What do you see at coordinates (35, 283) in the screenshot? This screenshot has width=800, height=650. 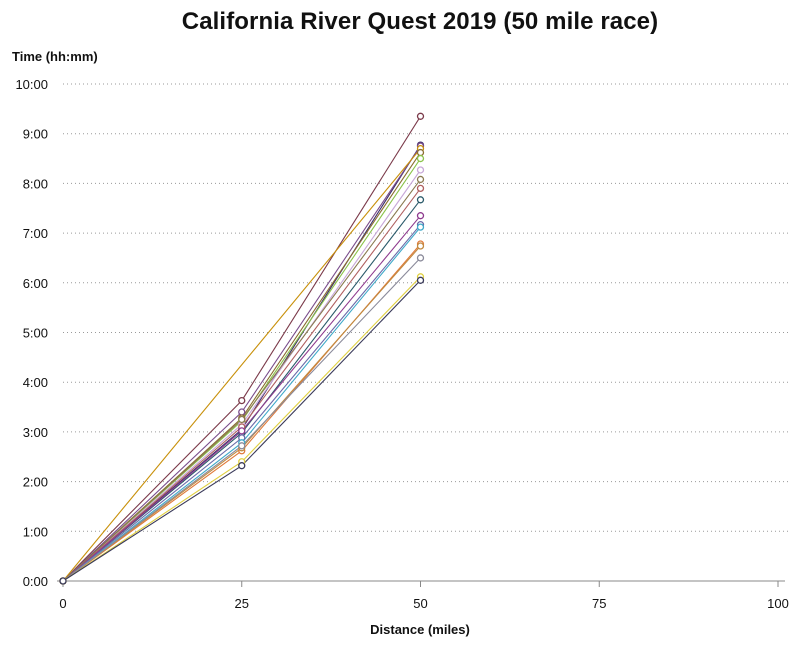 I see `y-tick-label: 6:00` at bounding box center [35, 283].